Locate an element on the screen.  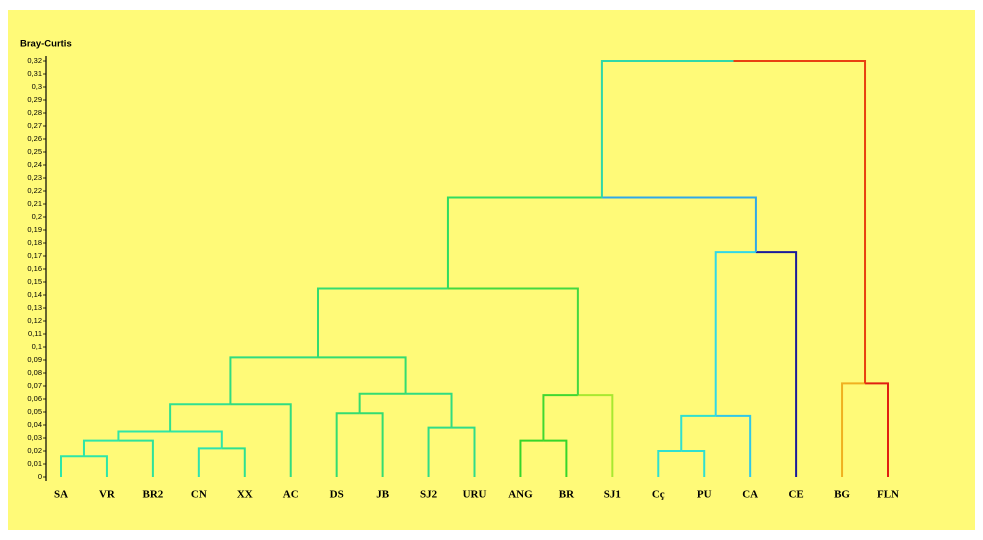
y-tick-label: 0,03 is located at coordinates (34, 437).